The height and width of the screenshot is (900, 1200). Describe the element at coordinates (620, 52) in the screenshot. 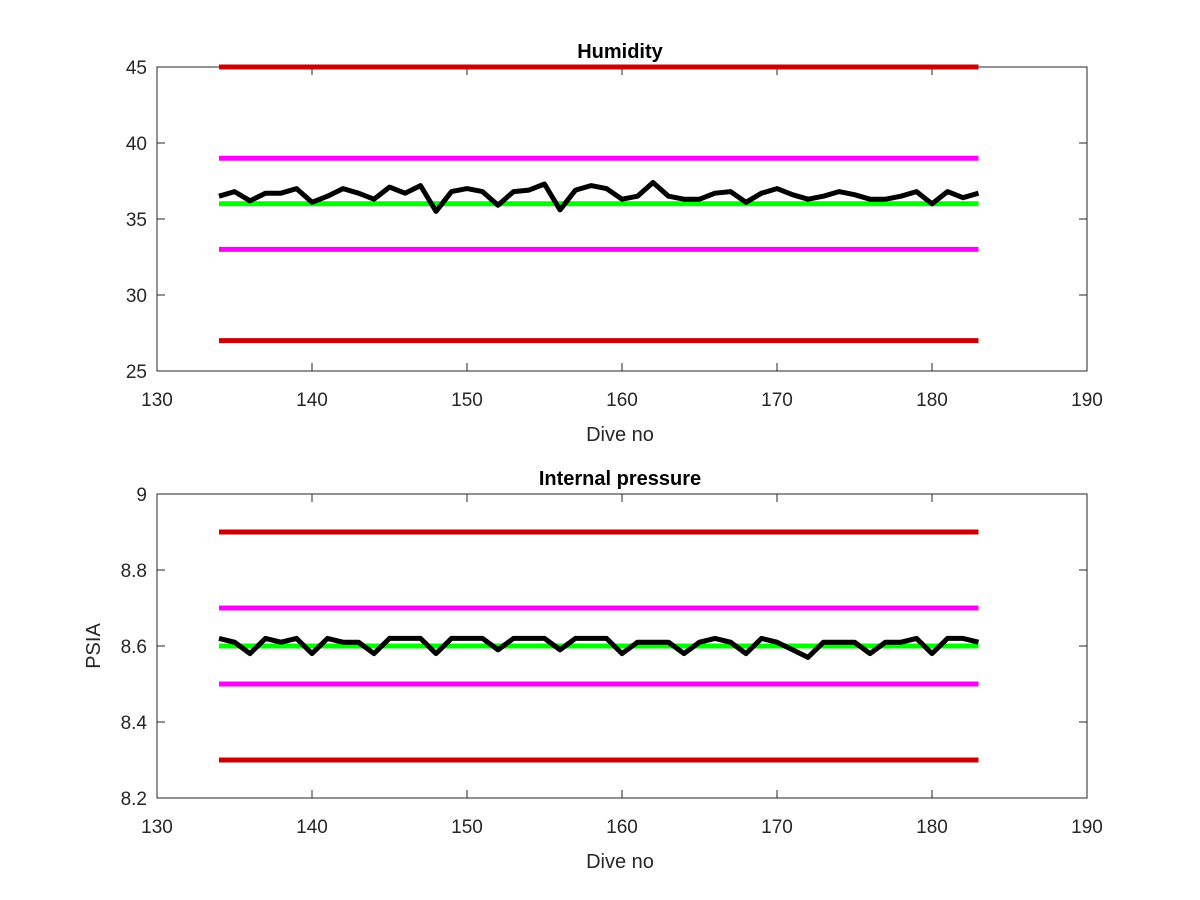

I see `chart-title: Humidity` at that location.